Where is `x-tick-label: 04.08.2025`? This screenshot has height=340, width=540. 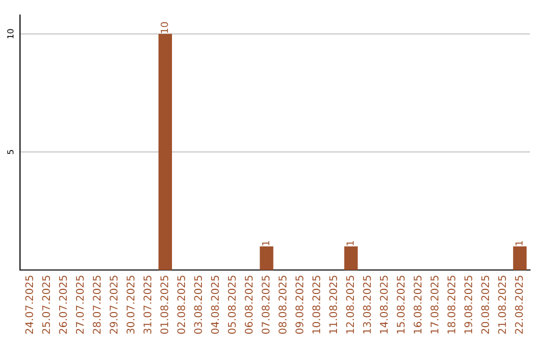 x-tick-label: 04.08.2025 is located at coordinates (215, 305).